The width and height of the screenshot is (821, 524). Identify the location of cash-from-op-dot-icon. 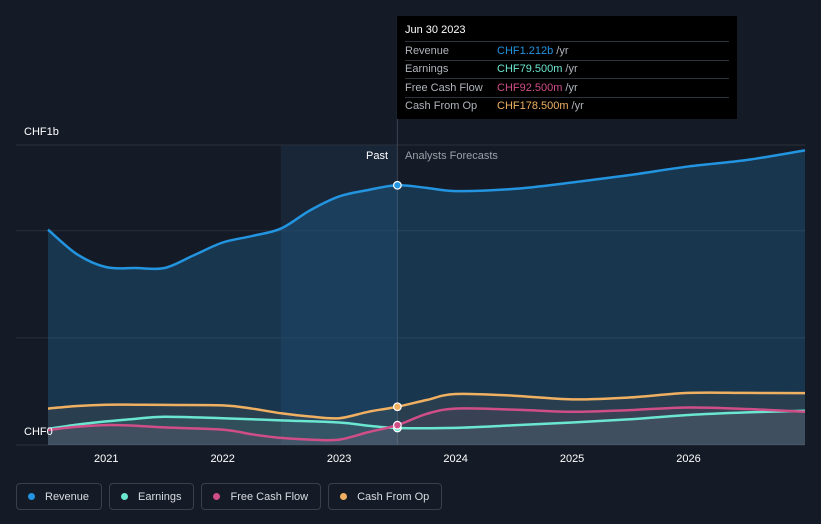
(344, 496).